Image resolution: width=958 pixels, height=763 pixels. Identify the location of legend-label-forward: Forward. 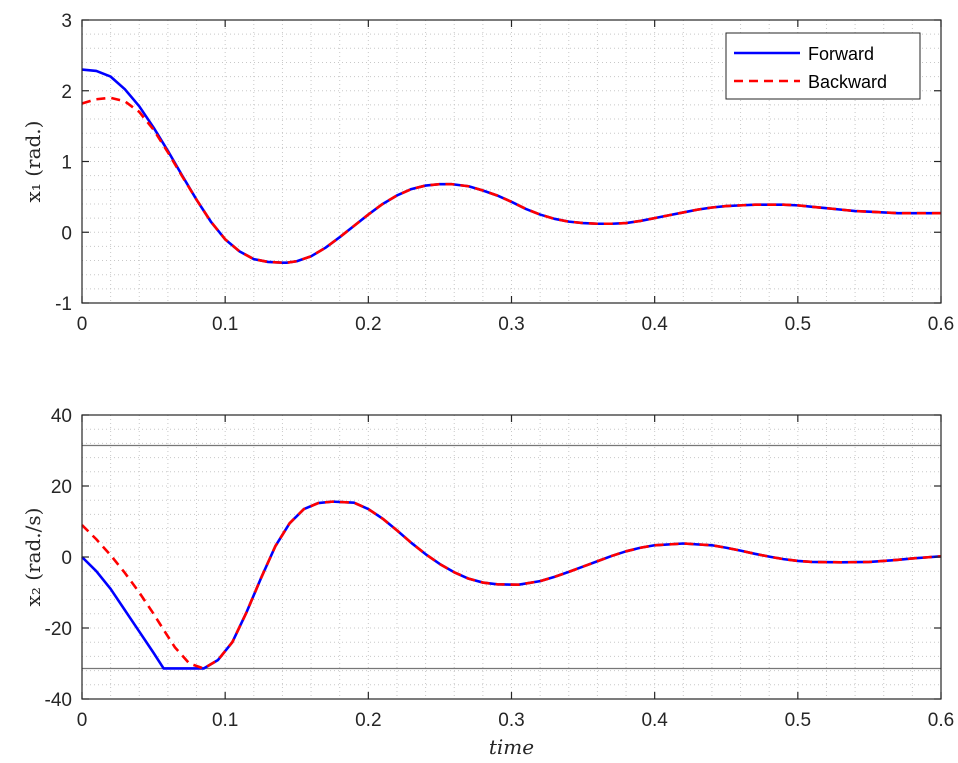
(841, 54).